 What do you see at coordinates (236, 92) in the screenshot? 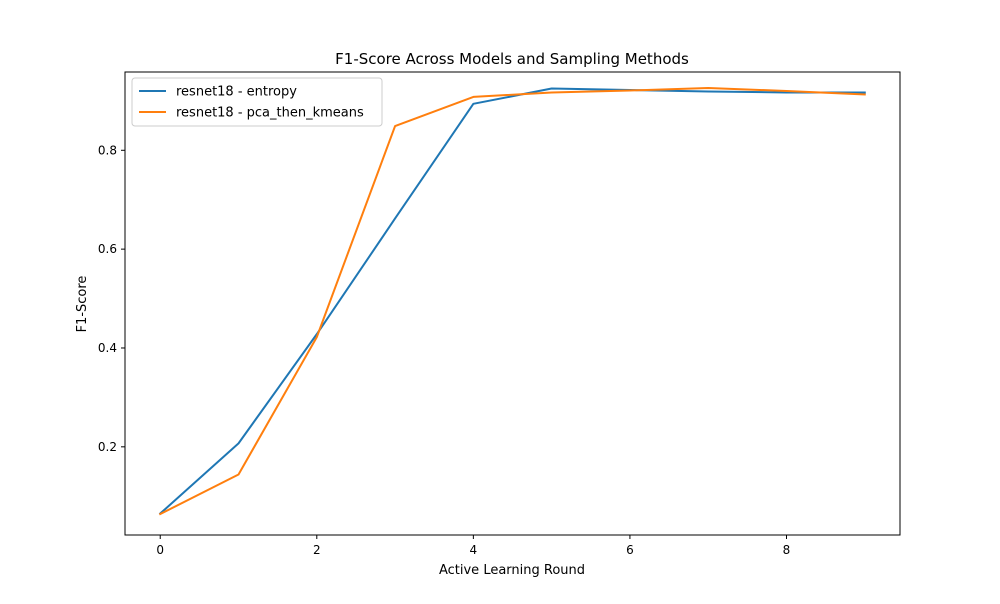
I see `legend-label-1: resnet18 - entropy` at bounding box center [236, 92].